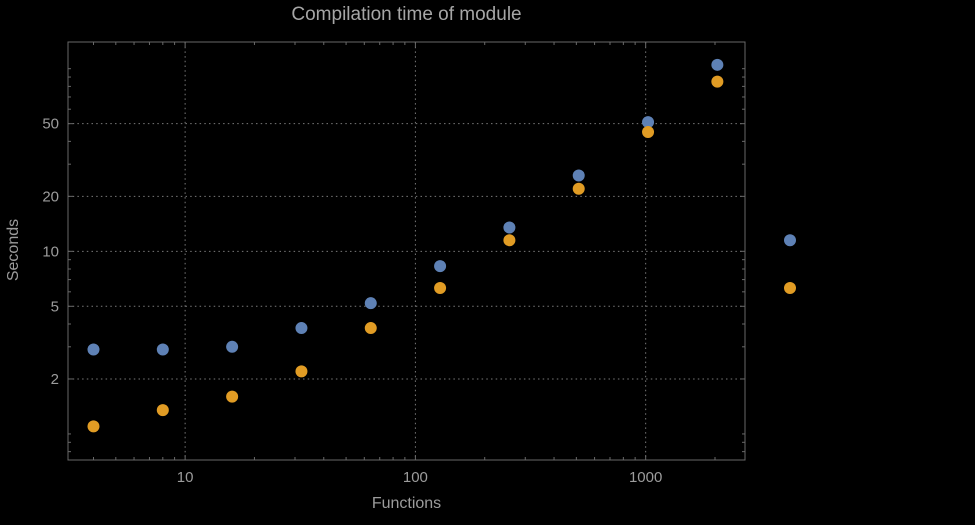  Describe the element at coordinates (790, 240) in the screenshot. I see `legend-marker-blue` at that location.